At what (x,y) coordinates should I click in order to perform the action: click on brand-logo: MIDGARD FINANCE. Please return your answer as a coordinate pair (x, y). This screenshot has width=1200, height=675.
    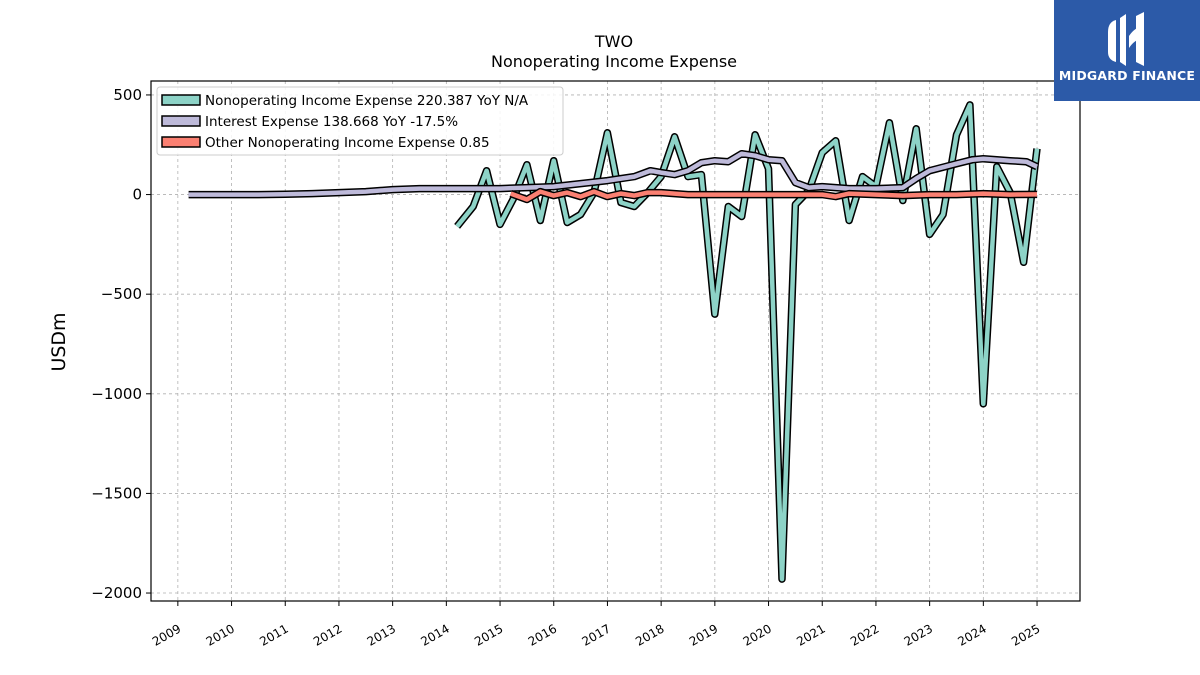
    Looking at the image, I should click on (1127, 50).